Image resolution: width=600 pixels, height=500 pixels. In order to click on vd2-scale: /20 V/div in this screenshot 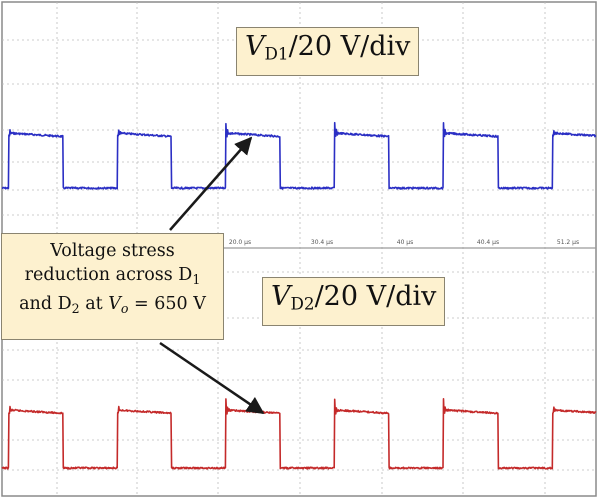, I will do `click(375, 296)`.